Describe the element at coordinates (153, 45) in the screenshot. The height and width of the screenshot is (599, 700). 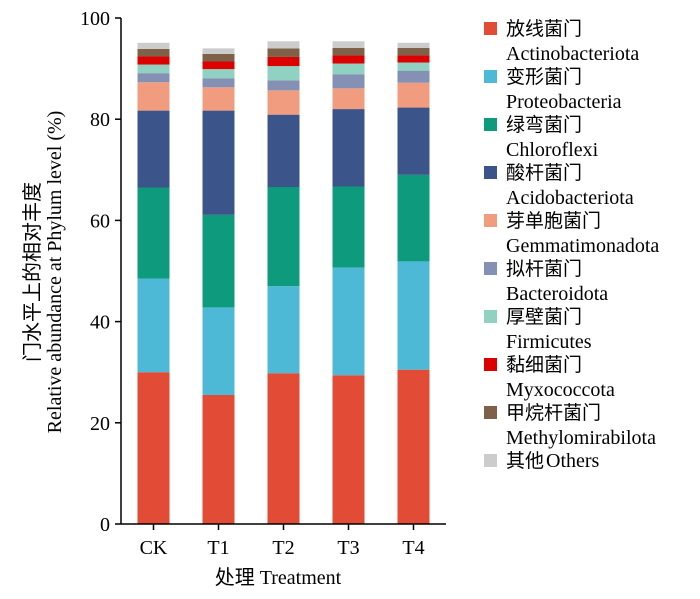
I see `bar-segment-ck-others` at that location.